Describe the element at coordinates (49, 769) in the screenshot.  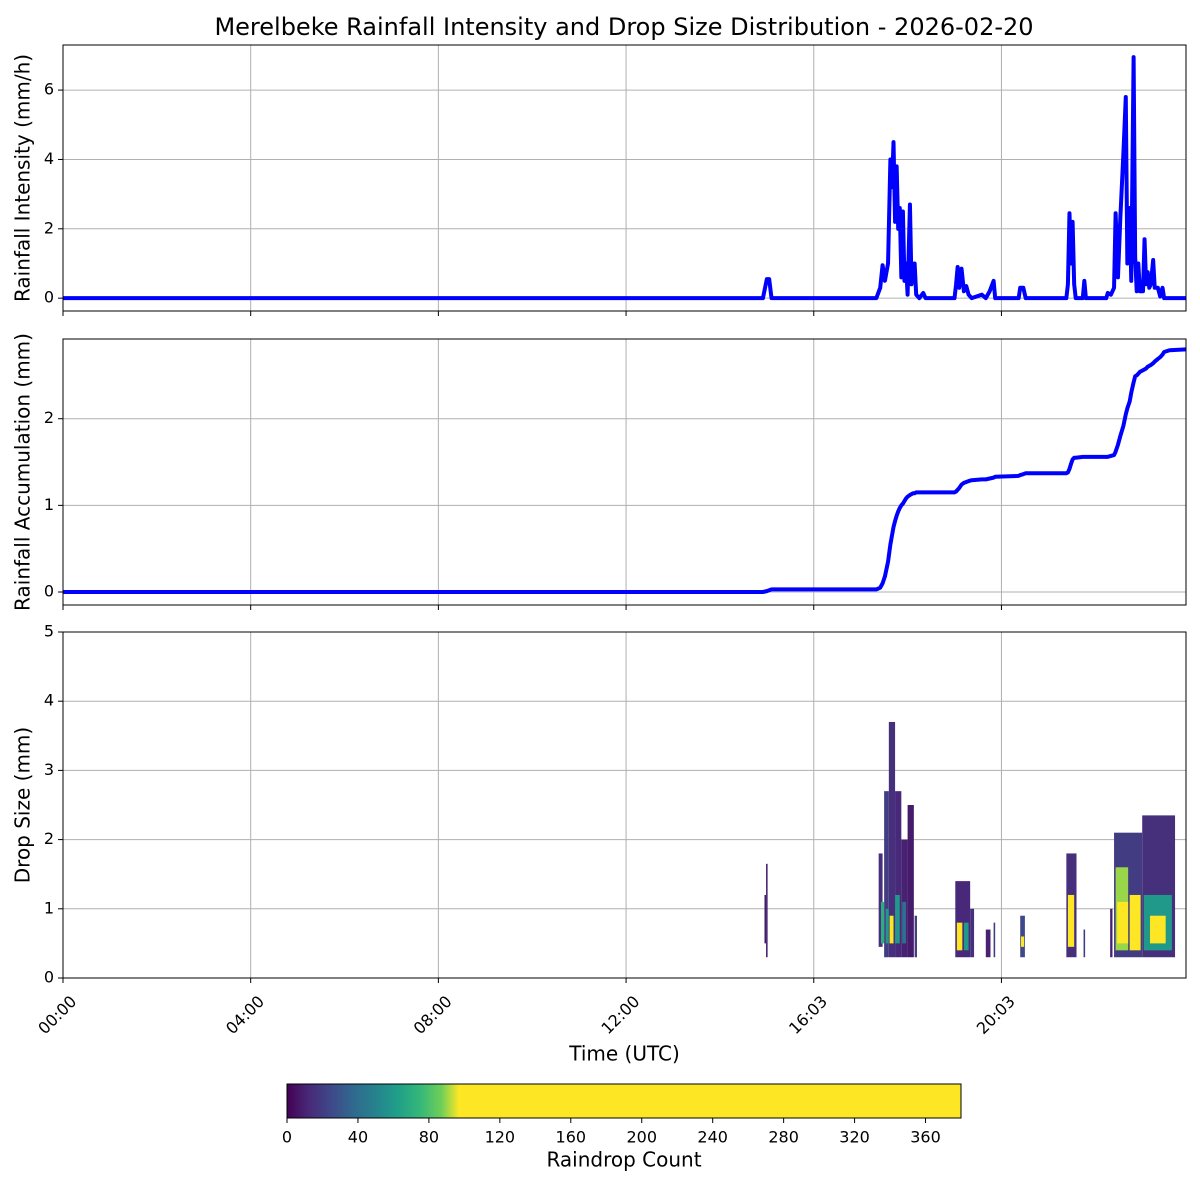
I see `y-tick-label: 3` at that location.